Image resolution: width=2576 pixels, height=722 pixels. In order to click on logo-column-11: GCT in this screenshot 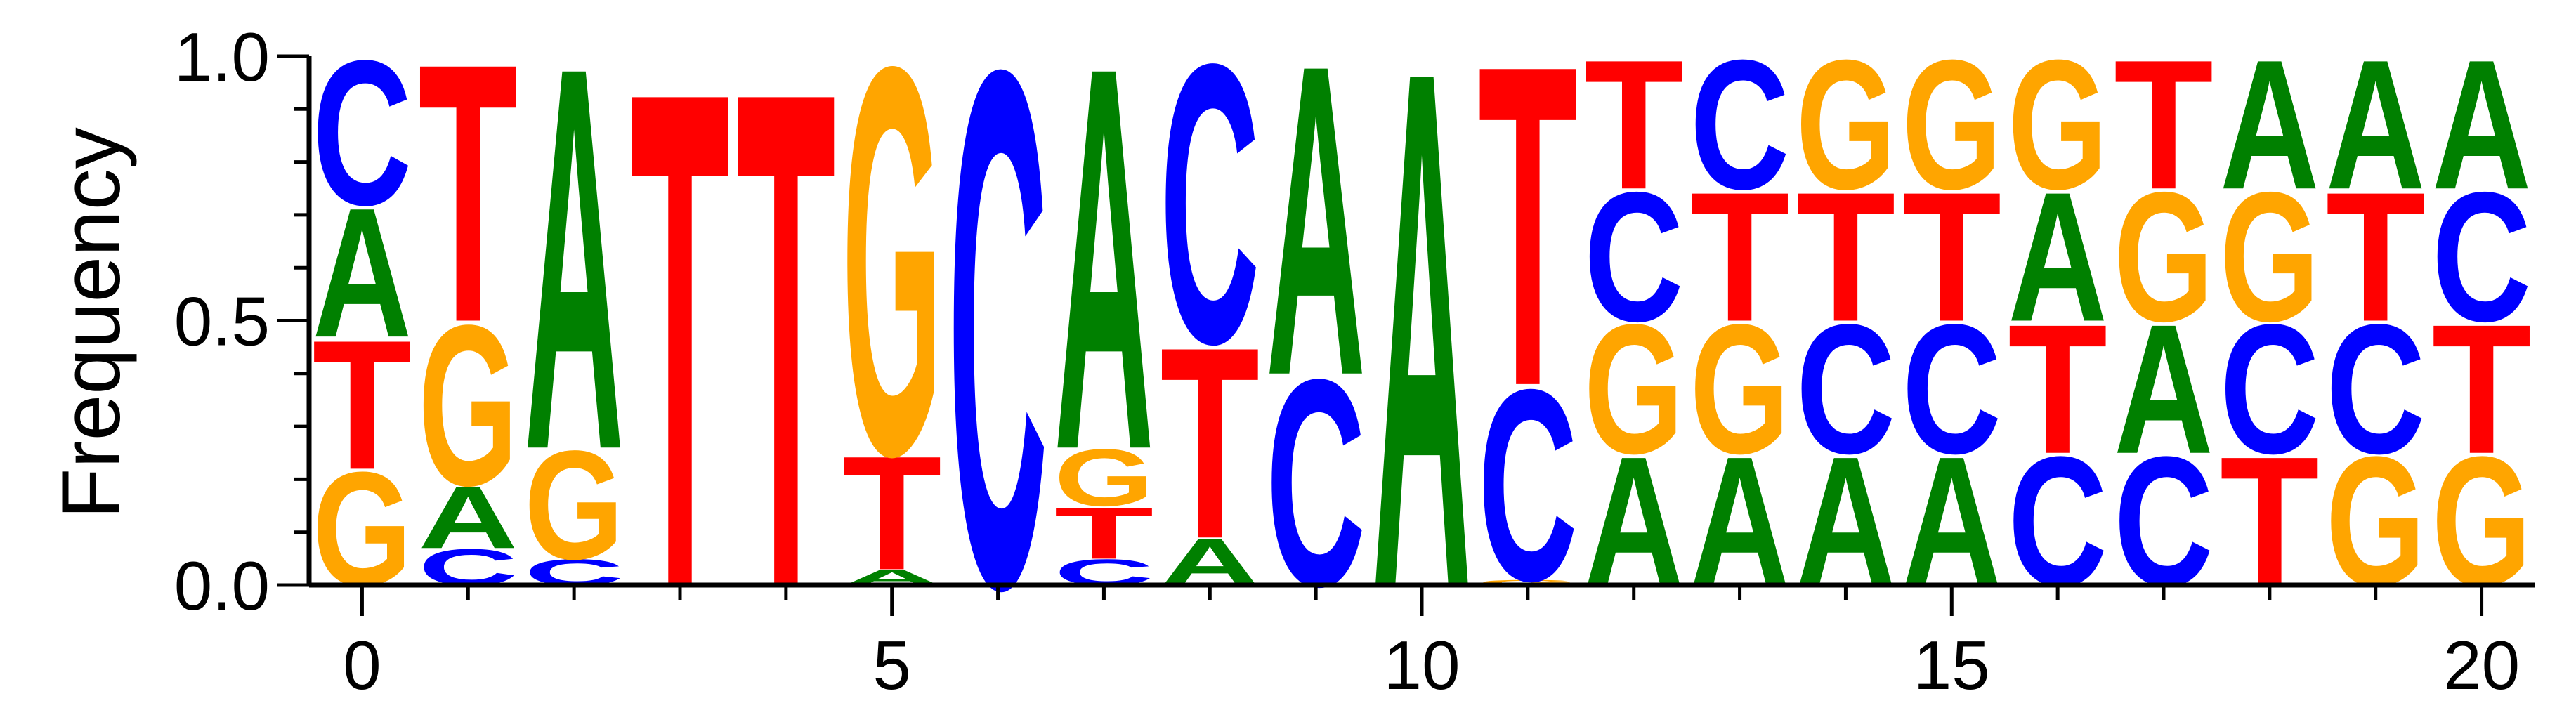, I will do `click(1528, 319)`.